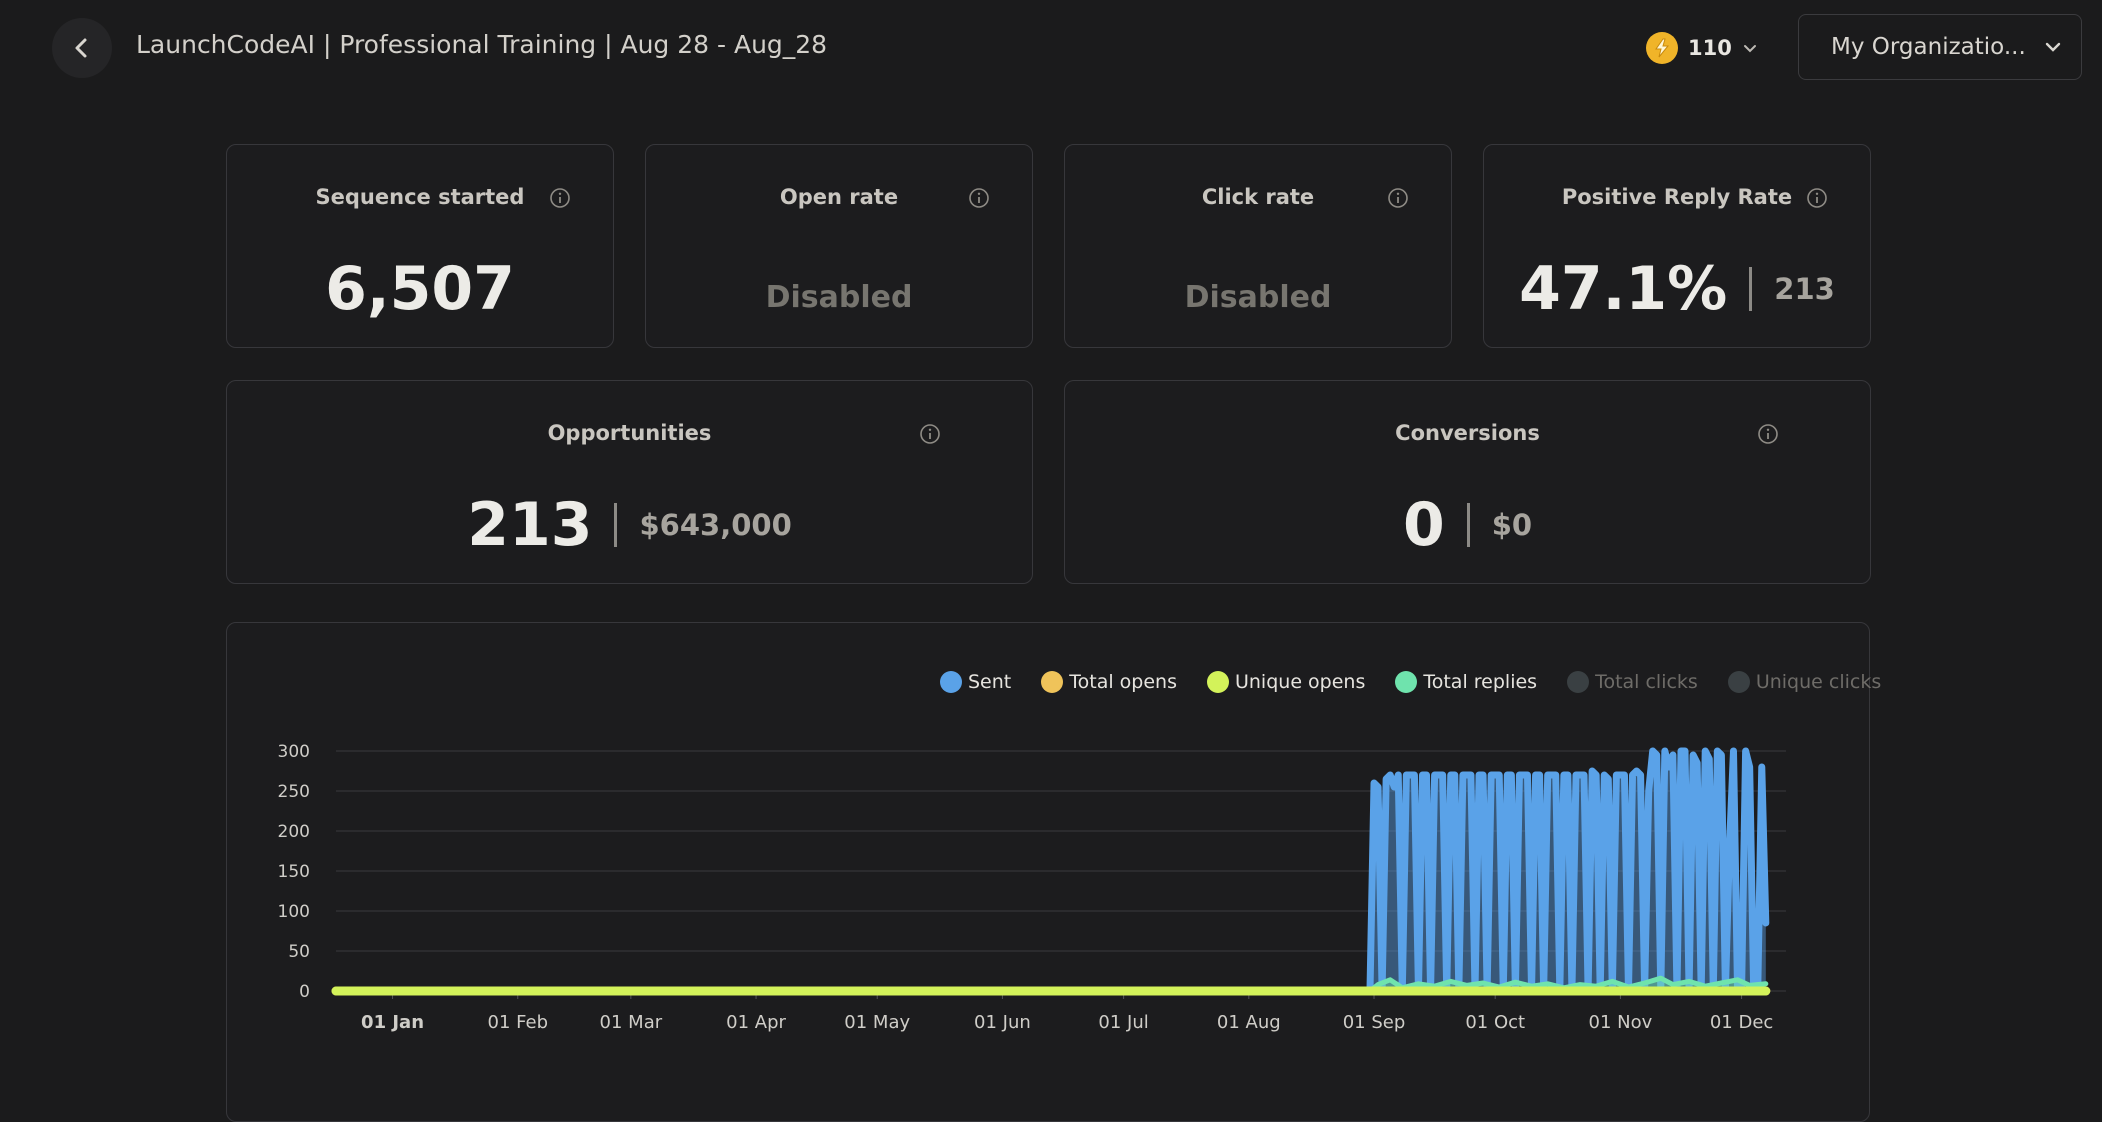  Describe the element at coordinates (294, 912) in the screenshot. I see `y-tick-label: 100` at that location.